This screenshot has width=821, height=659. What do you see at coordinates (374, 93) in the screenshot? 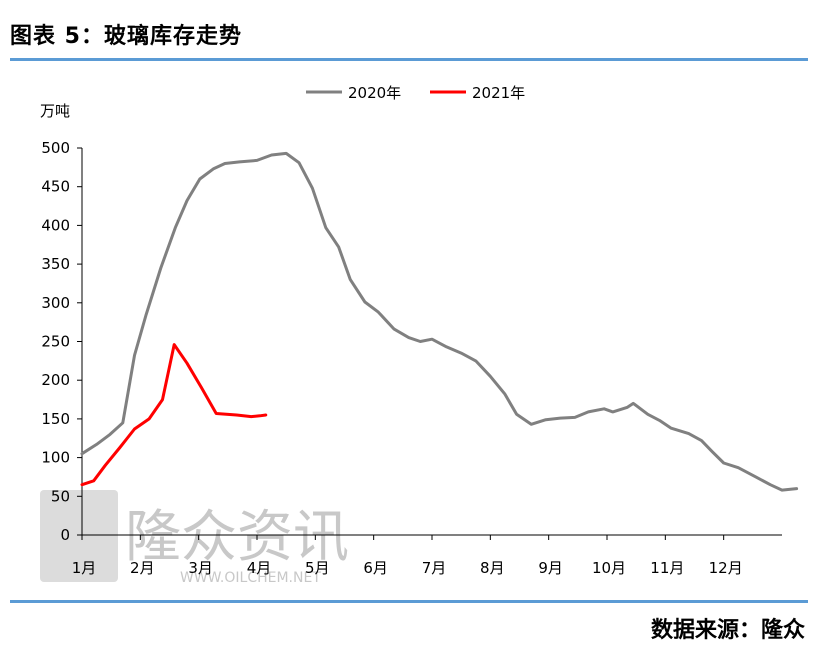
I see `legend-label-2020: 2020年` at bounding box center [374, 93].